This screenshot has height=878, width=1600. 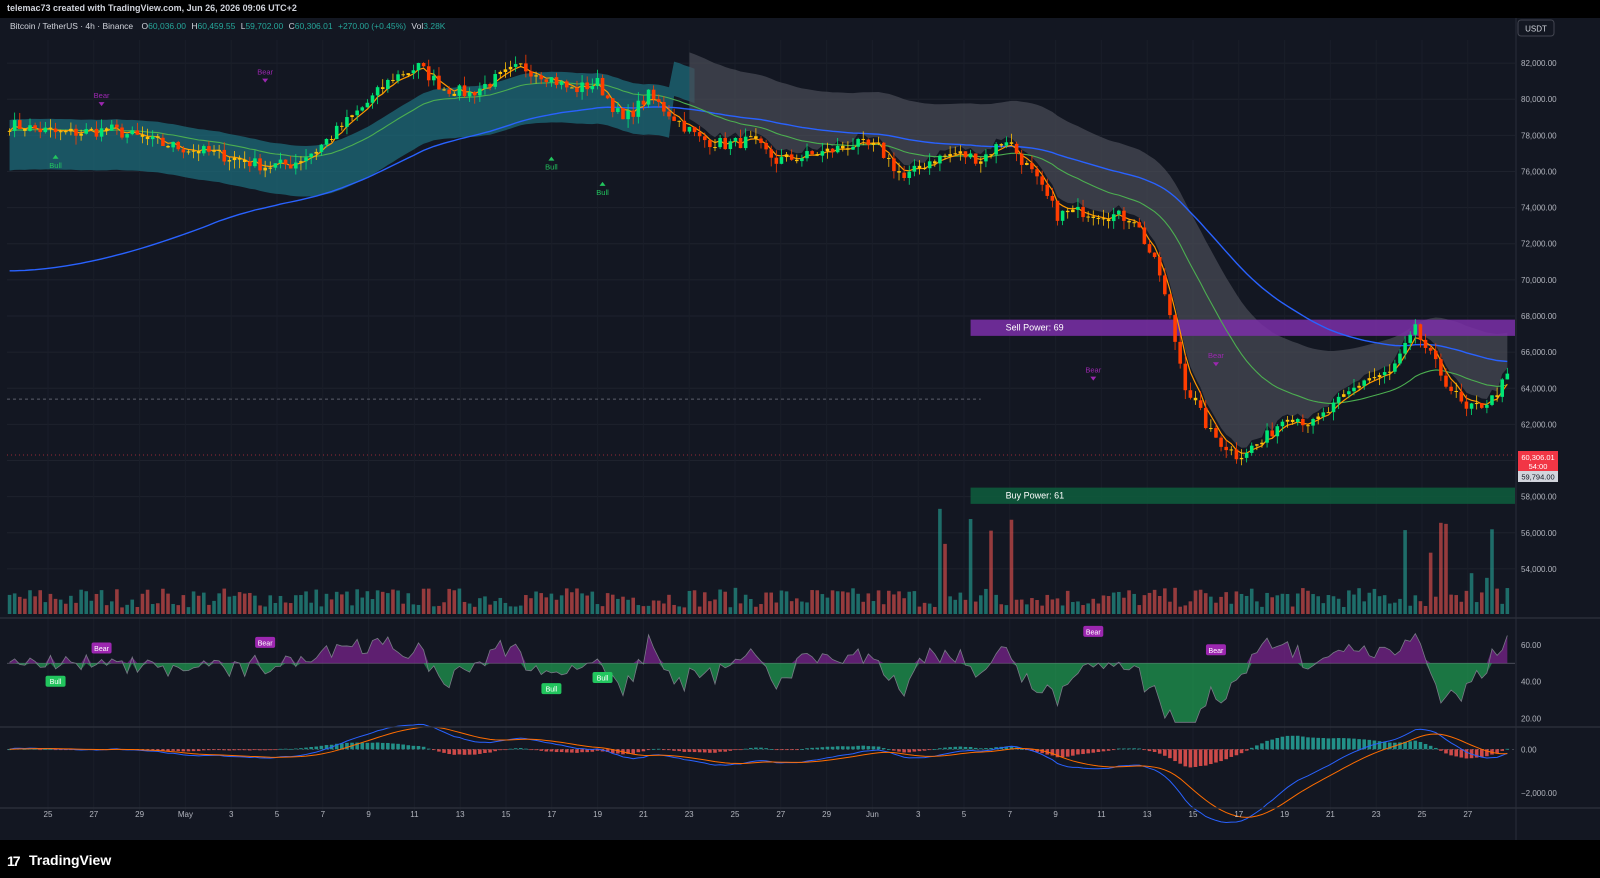 What do you see at coordinates (872, 814) in the screenshot?
I see `x-tick-label: Jun` at bounding box center [872, 814].